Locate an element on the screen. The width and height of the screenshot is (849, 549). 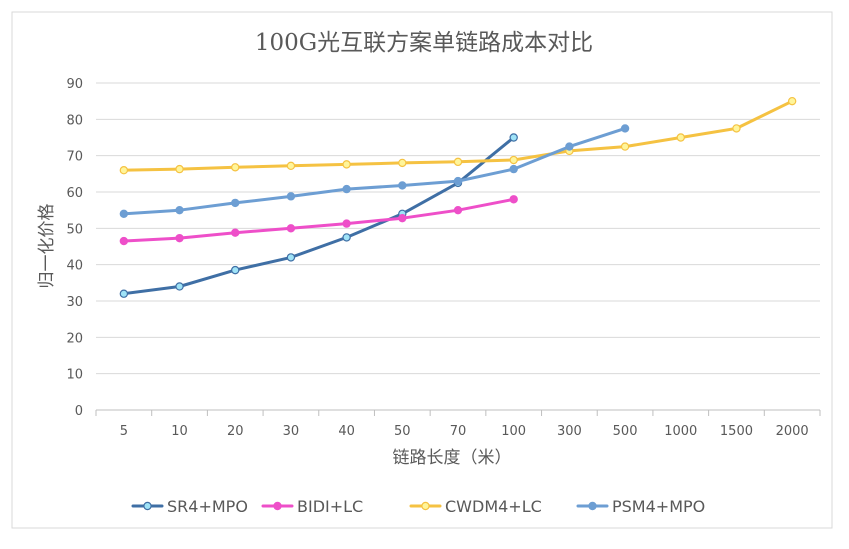
x-tick-label: 1500 is located at coordinates (736, 431).